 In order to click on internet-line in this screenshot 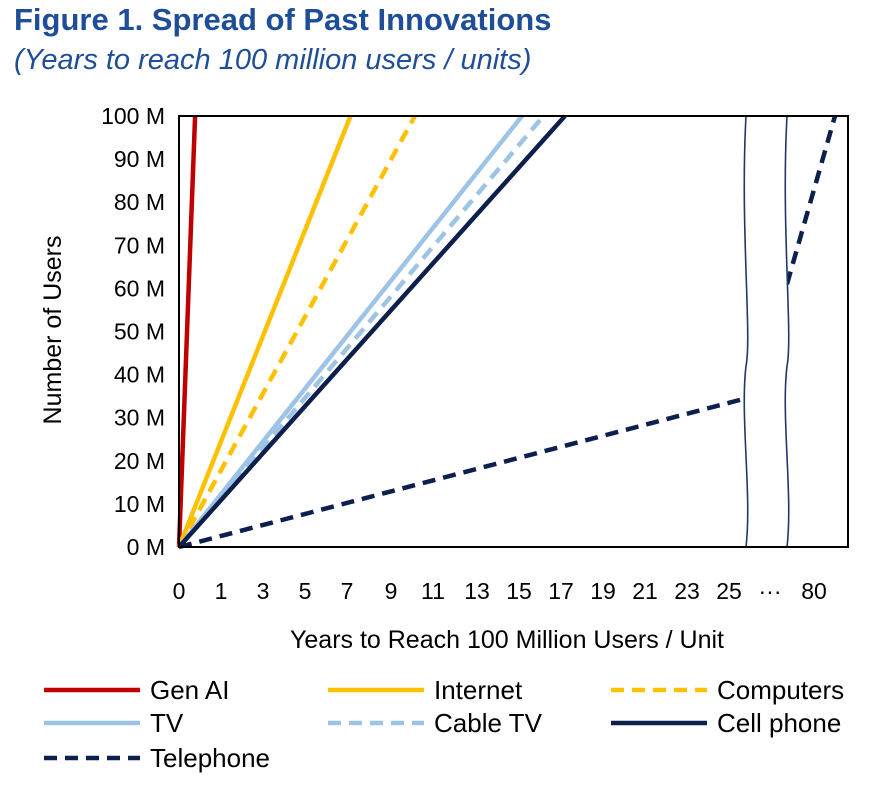, I will do `click(264, 331)`.